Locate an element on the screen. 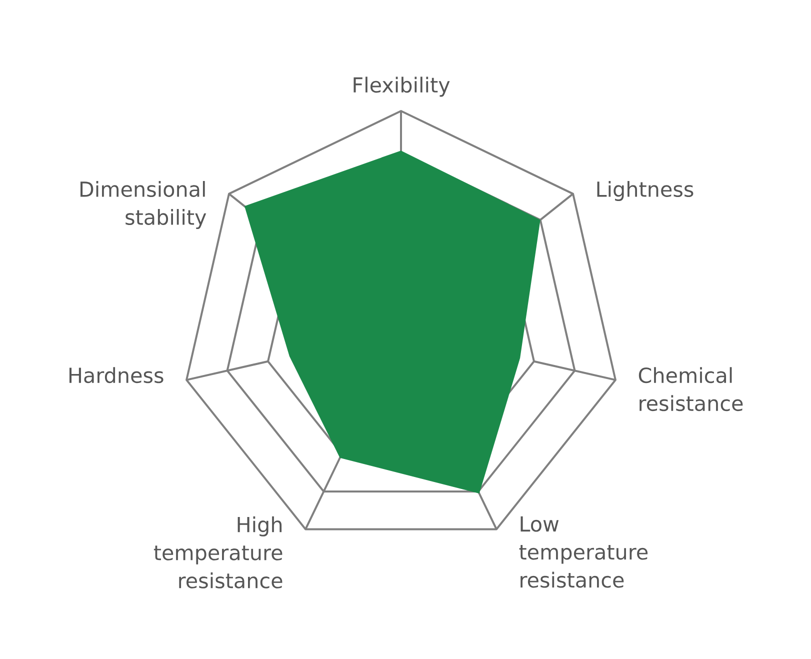 The height and width of the screenshot is (659, 811). spoke-label: Dimensional stability is located at coordinates (143, 205).